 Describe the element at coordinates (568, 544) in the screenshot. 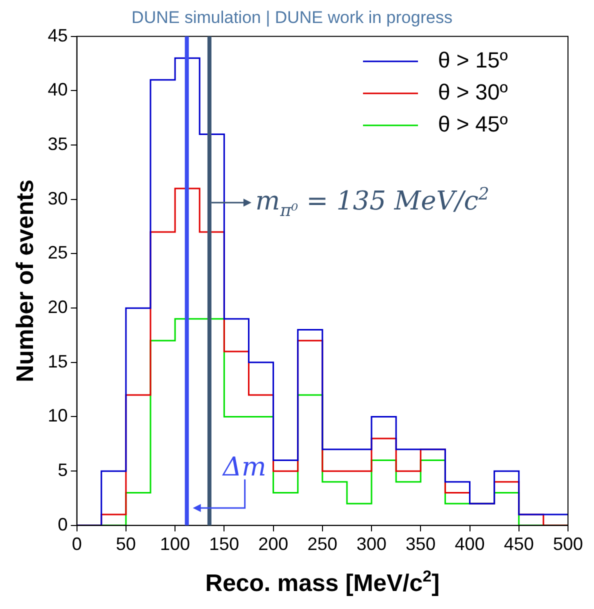

I see `x-tick-label: 500` at that location.